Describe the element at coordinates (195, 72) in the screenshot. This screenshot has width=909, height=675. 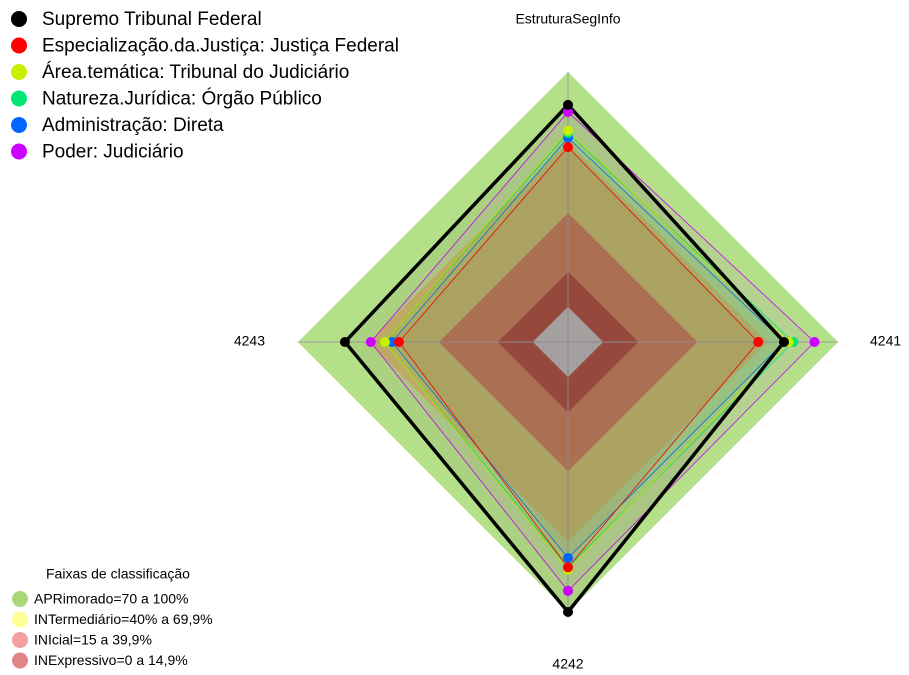
I see `legend-label: Área.temática: Tribunal do Judiciário` at that location.